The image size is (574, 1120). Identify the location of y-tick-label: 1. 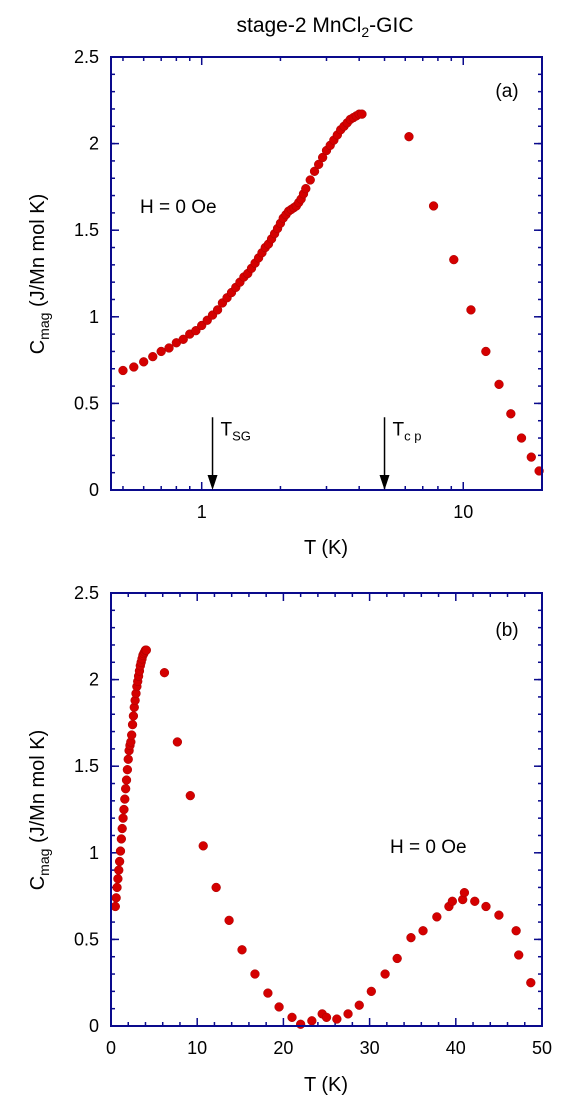
(94, 853).